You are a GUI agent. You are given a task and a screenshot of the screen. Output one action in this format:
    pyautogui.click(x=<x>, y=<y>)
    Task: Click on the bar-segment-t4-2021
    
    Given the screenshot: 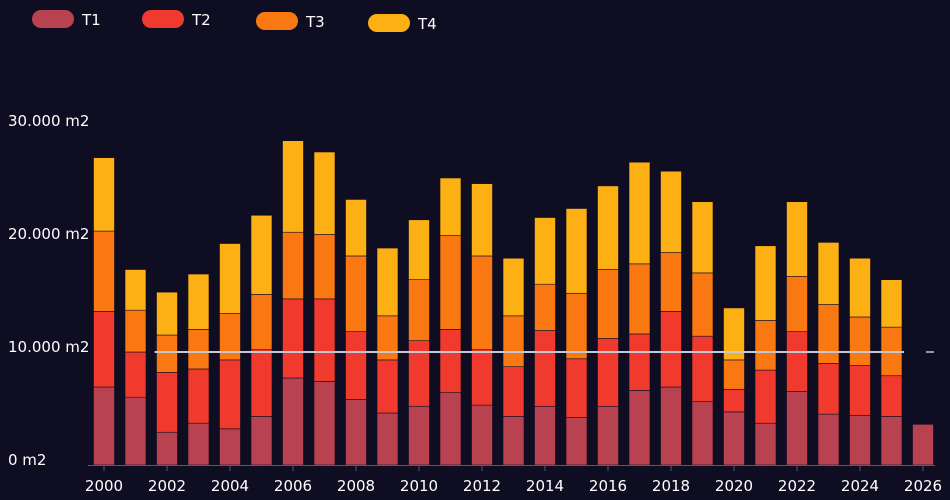 What is the action you would take?
    pyautogui.click(x=765, y=283)
    